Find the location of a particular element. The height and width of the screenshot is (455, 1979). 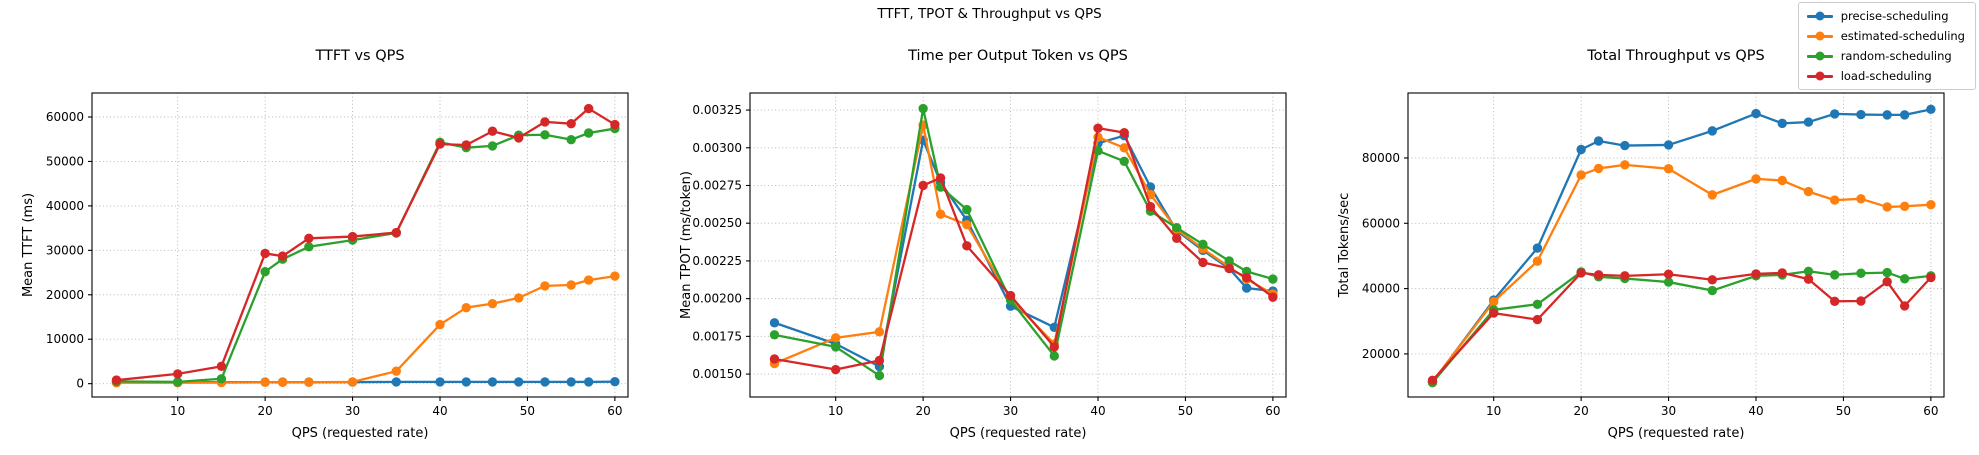

svg-text: 50000 is located at coordinates (65, 161).